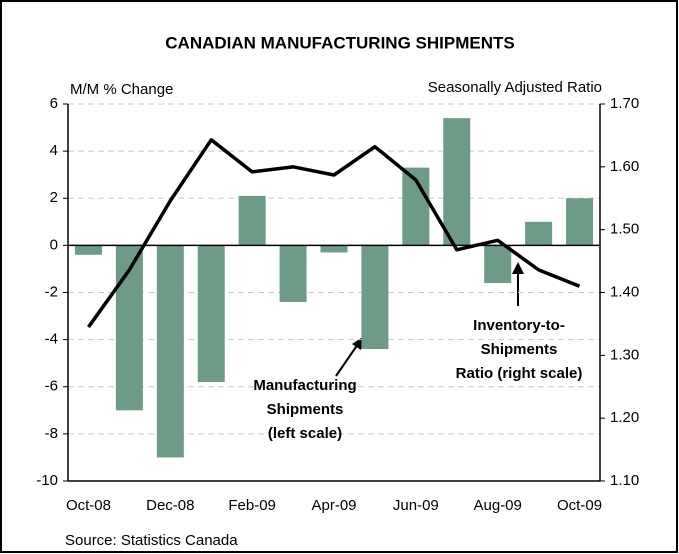 This screenshot has height=554, width=679. Describe the element at coordinates (51, 291) in the screenshot. I see `y-tick-label: -2` at that location.